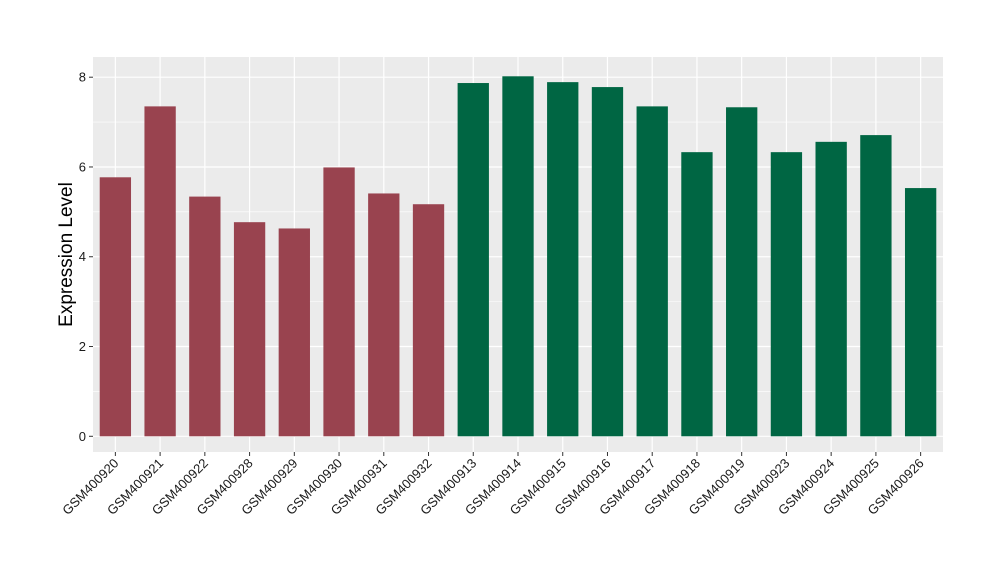  What do you see at coordinates (82, 166) in the screenshot?
I see `y-tick-label: 6` at bounding box center [82, 166].